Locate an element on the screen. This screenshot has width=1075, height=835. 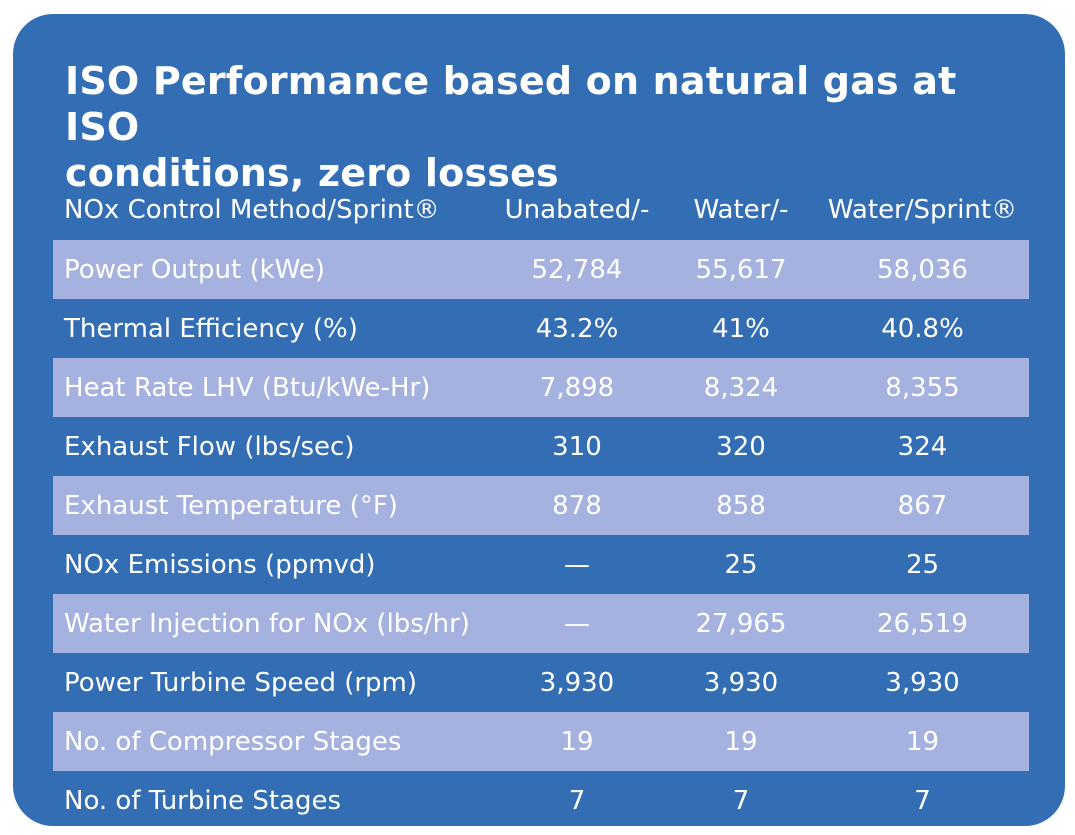
header-label: NOx Control Method/Sprint® is located at coordinates (252, 210).